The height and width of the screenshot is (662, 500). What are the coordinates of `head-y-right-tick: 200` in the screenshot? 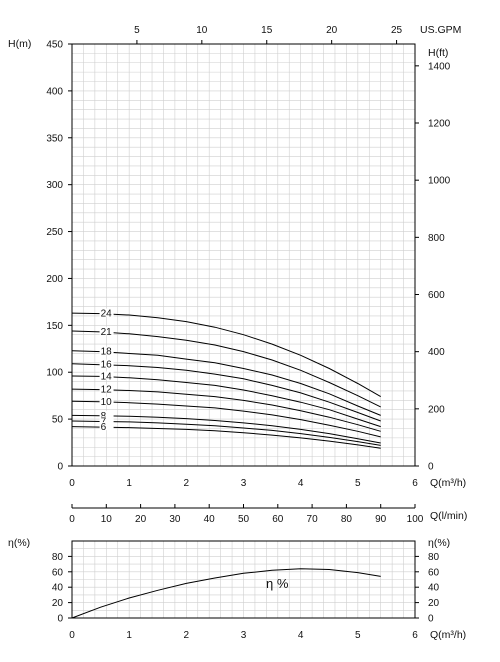 It's located at (436, 409).